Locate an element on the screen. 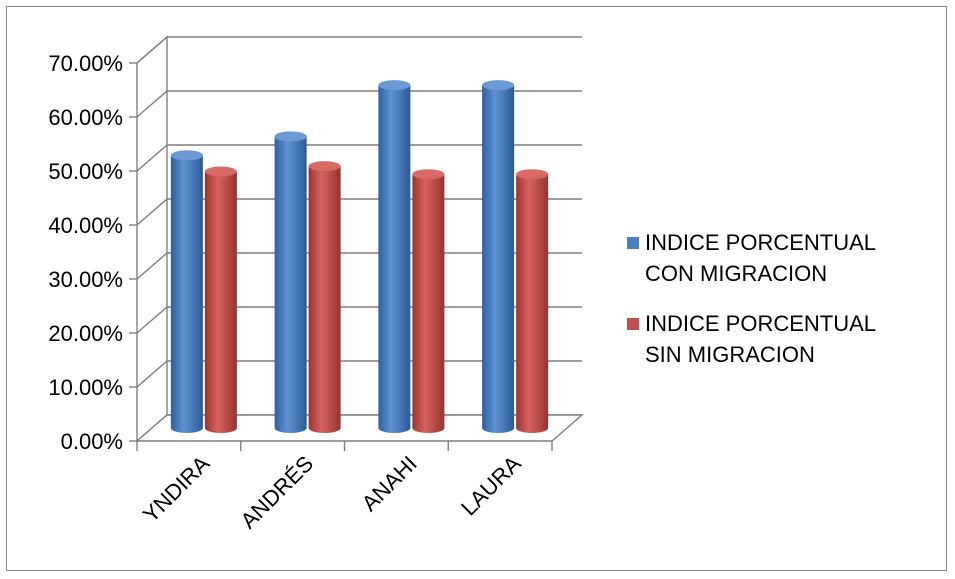 Image resolution: width=955 pixels, height=579 pixels. y-tick-label: 40.00% is located at coordinates (85, 225).